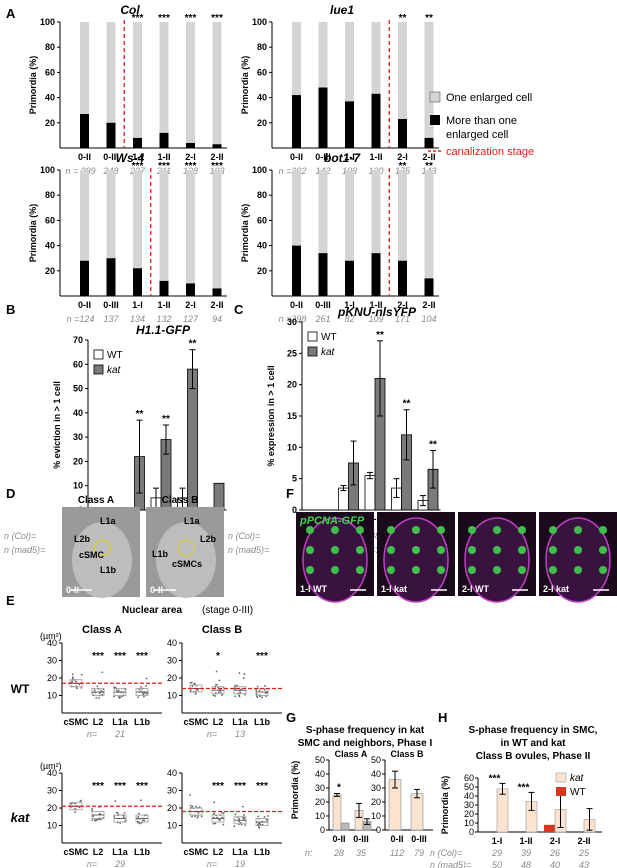 Image resolution: width=617 pixels, height=868 pixels. What do you see at coordinates (192, 439) in the screenshot?
I see `bar-kat` at bounding box center [192, 439].